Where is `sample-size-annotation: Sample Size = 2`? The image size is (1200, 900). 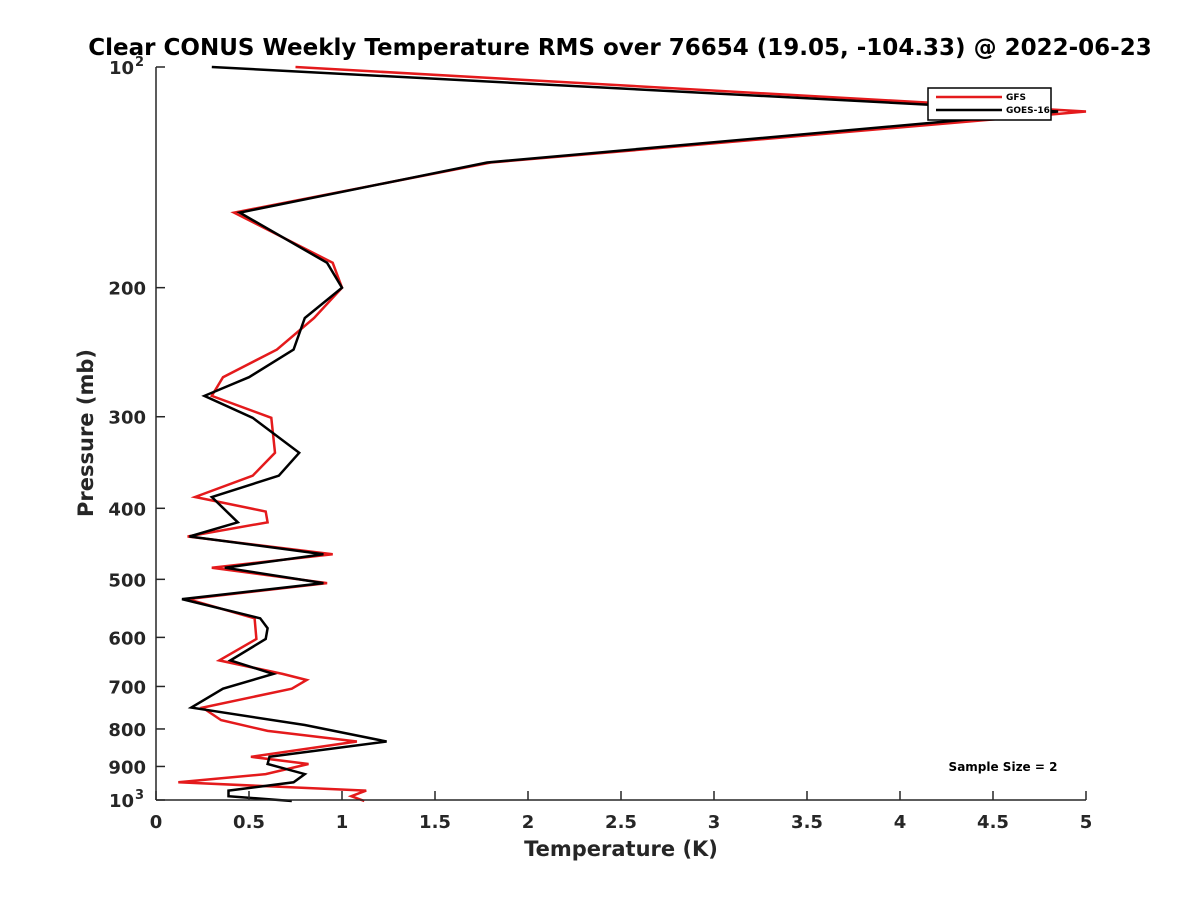 sample-size-annotation: Sample Size = 2 is located at coordinates (1003, 767).